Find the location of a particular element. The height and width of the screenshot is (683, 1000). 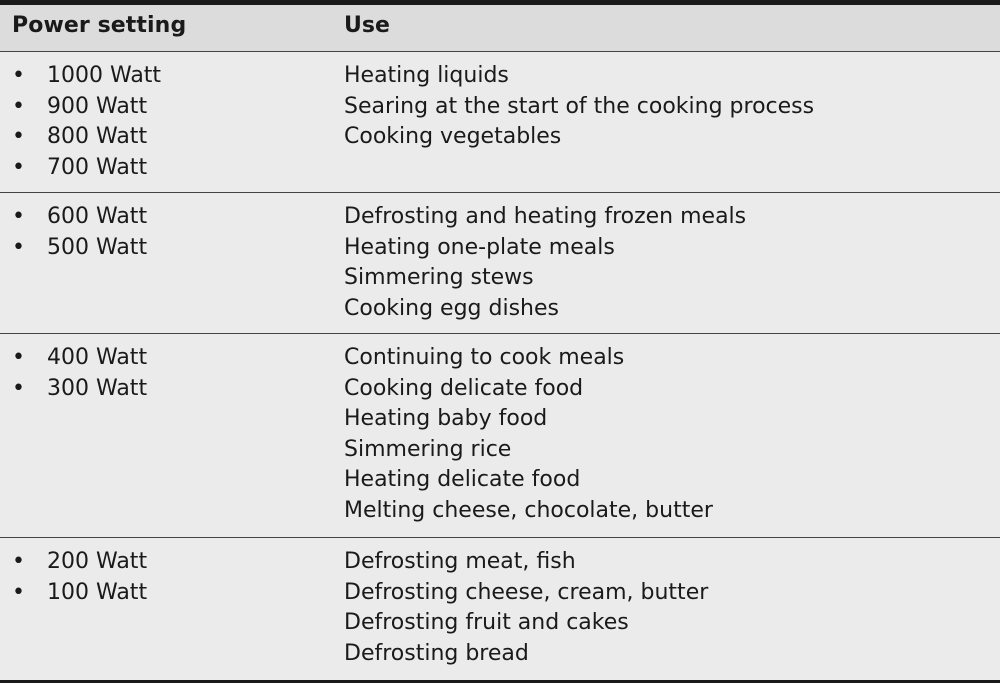

power-cell: • 200 Watt • 100 Watt is located at coordinates (170, 577).